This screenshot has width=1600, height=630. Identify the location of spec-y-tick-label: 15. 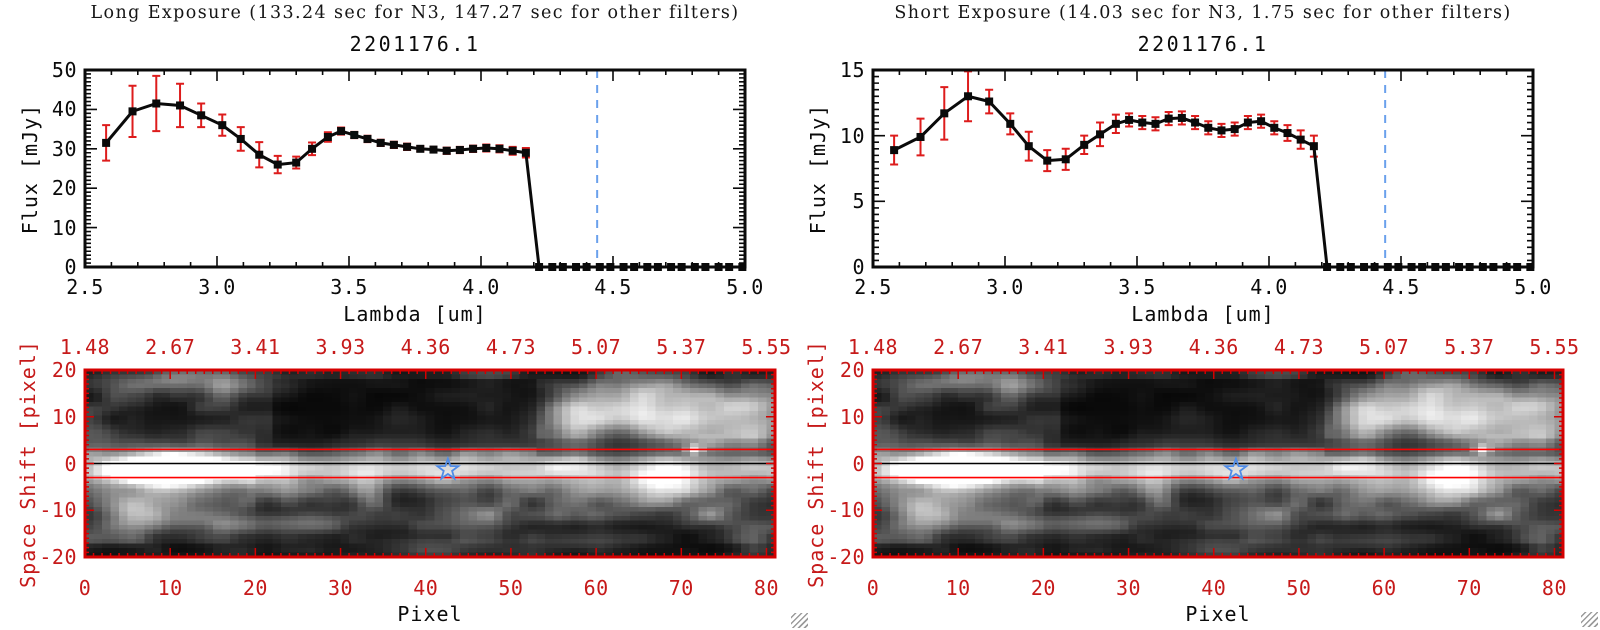
(852, 70).